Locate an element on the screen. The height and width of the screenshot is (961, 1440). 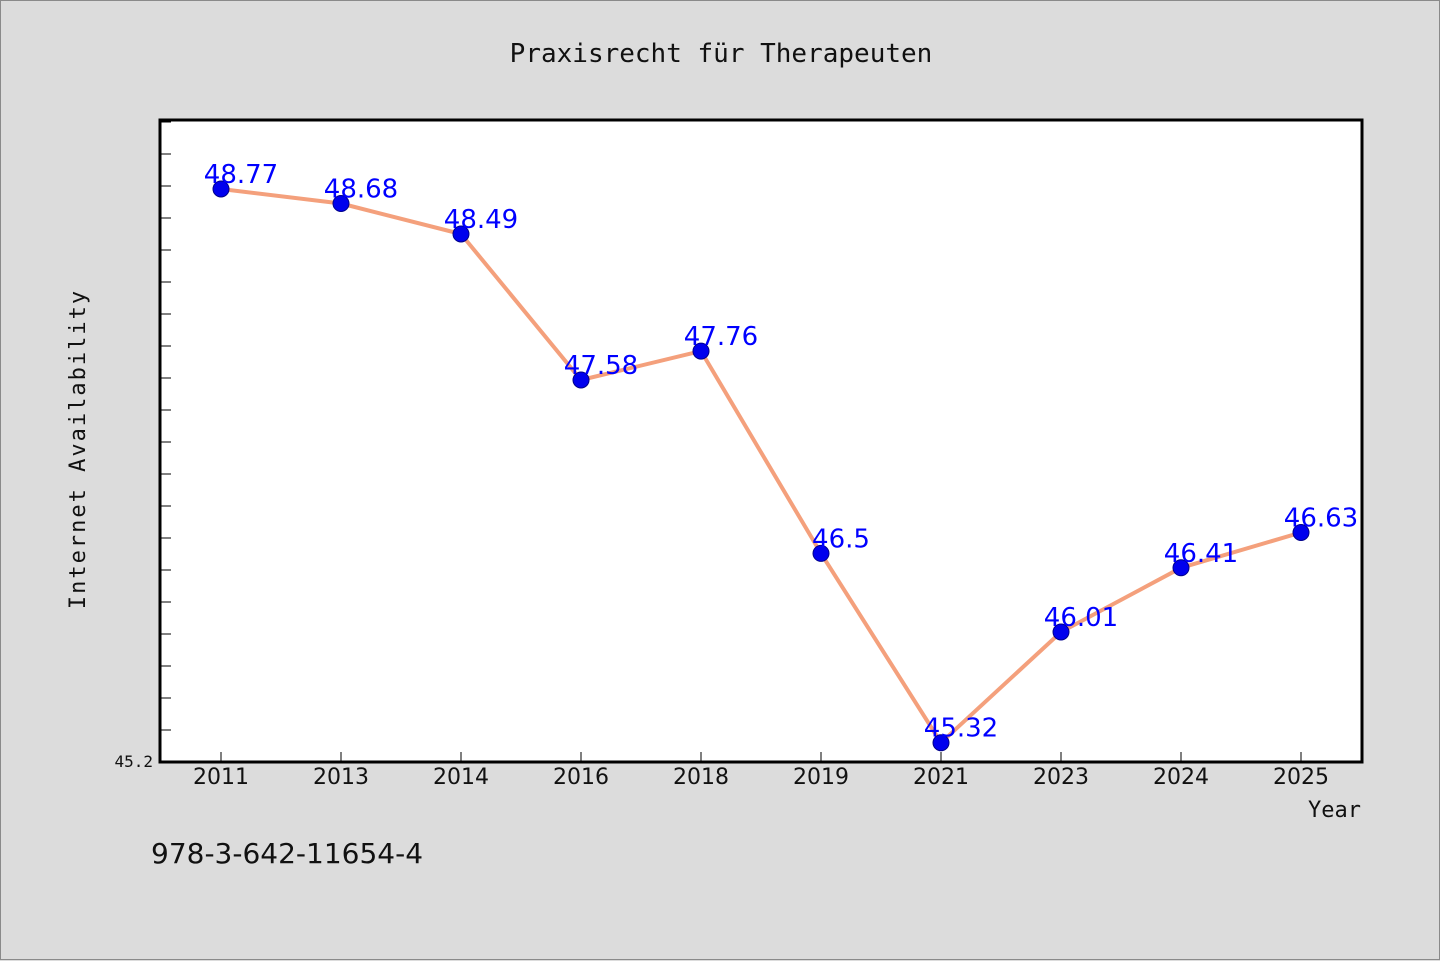
isbn-text: 978-3-642-11654-4 is located at coordinates (287, 853).